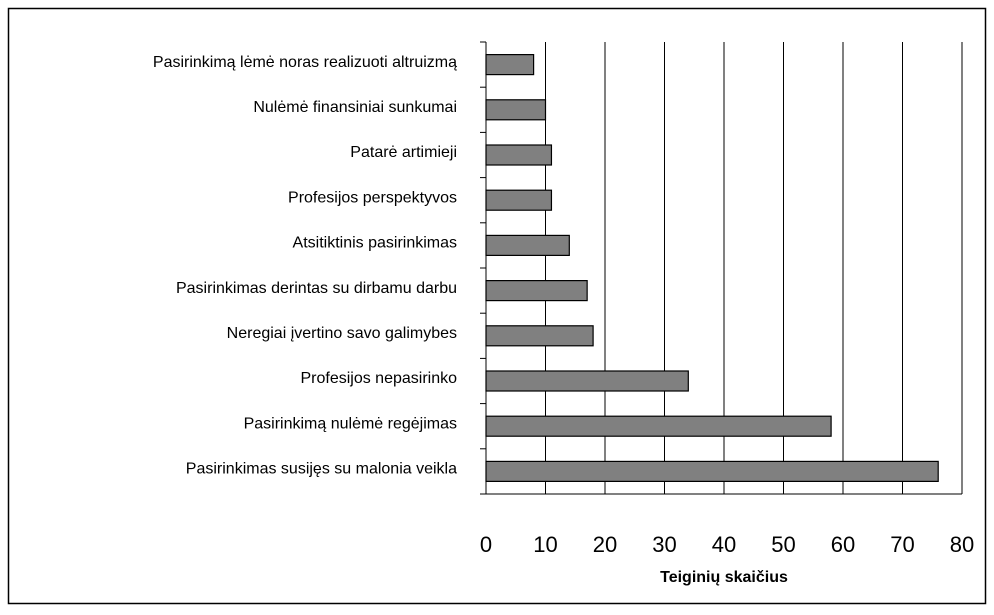  What do you see at coordinates (321, 469) in the screenshot?
I see `y-tick-label: Pasirinkimas susijęs su malonia veikla` at bounding box center [321, 469].